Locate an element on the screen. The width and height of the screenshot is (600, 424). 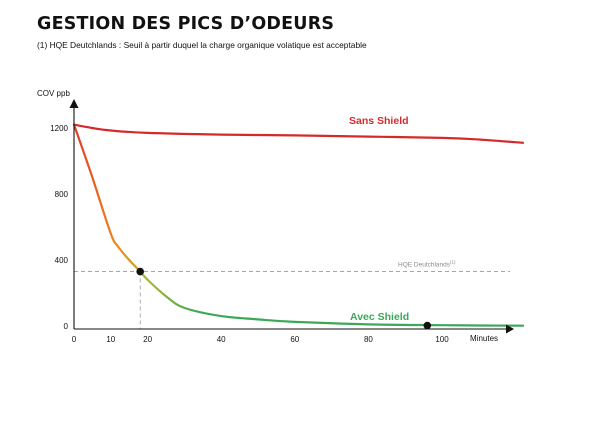
x-tick-label: 10 is located at coordinates (110, 339).